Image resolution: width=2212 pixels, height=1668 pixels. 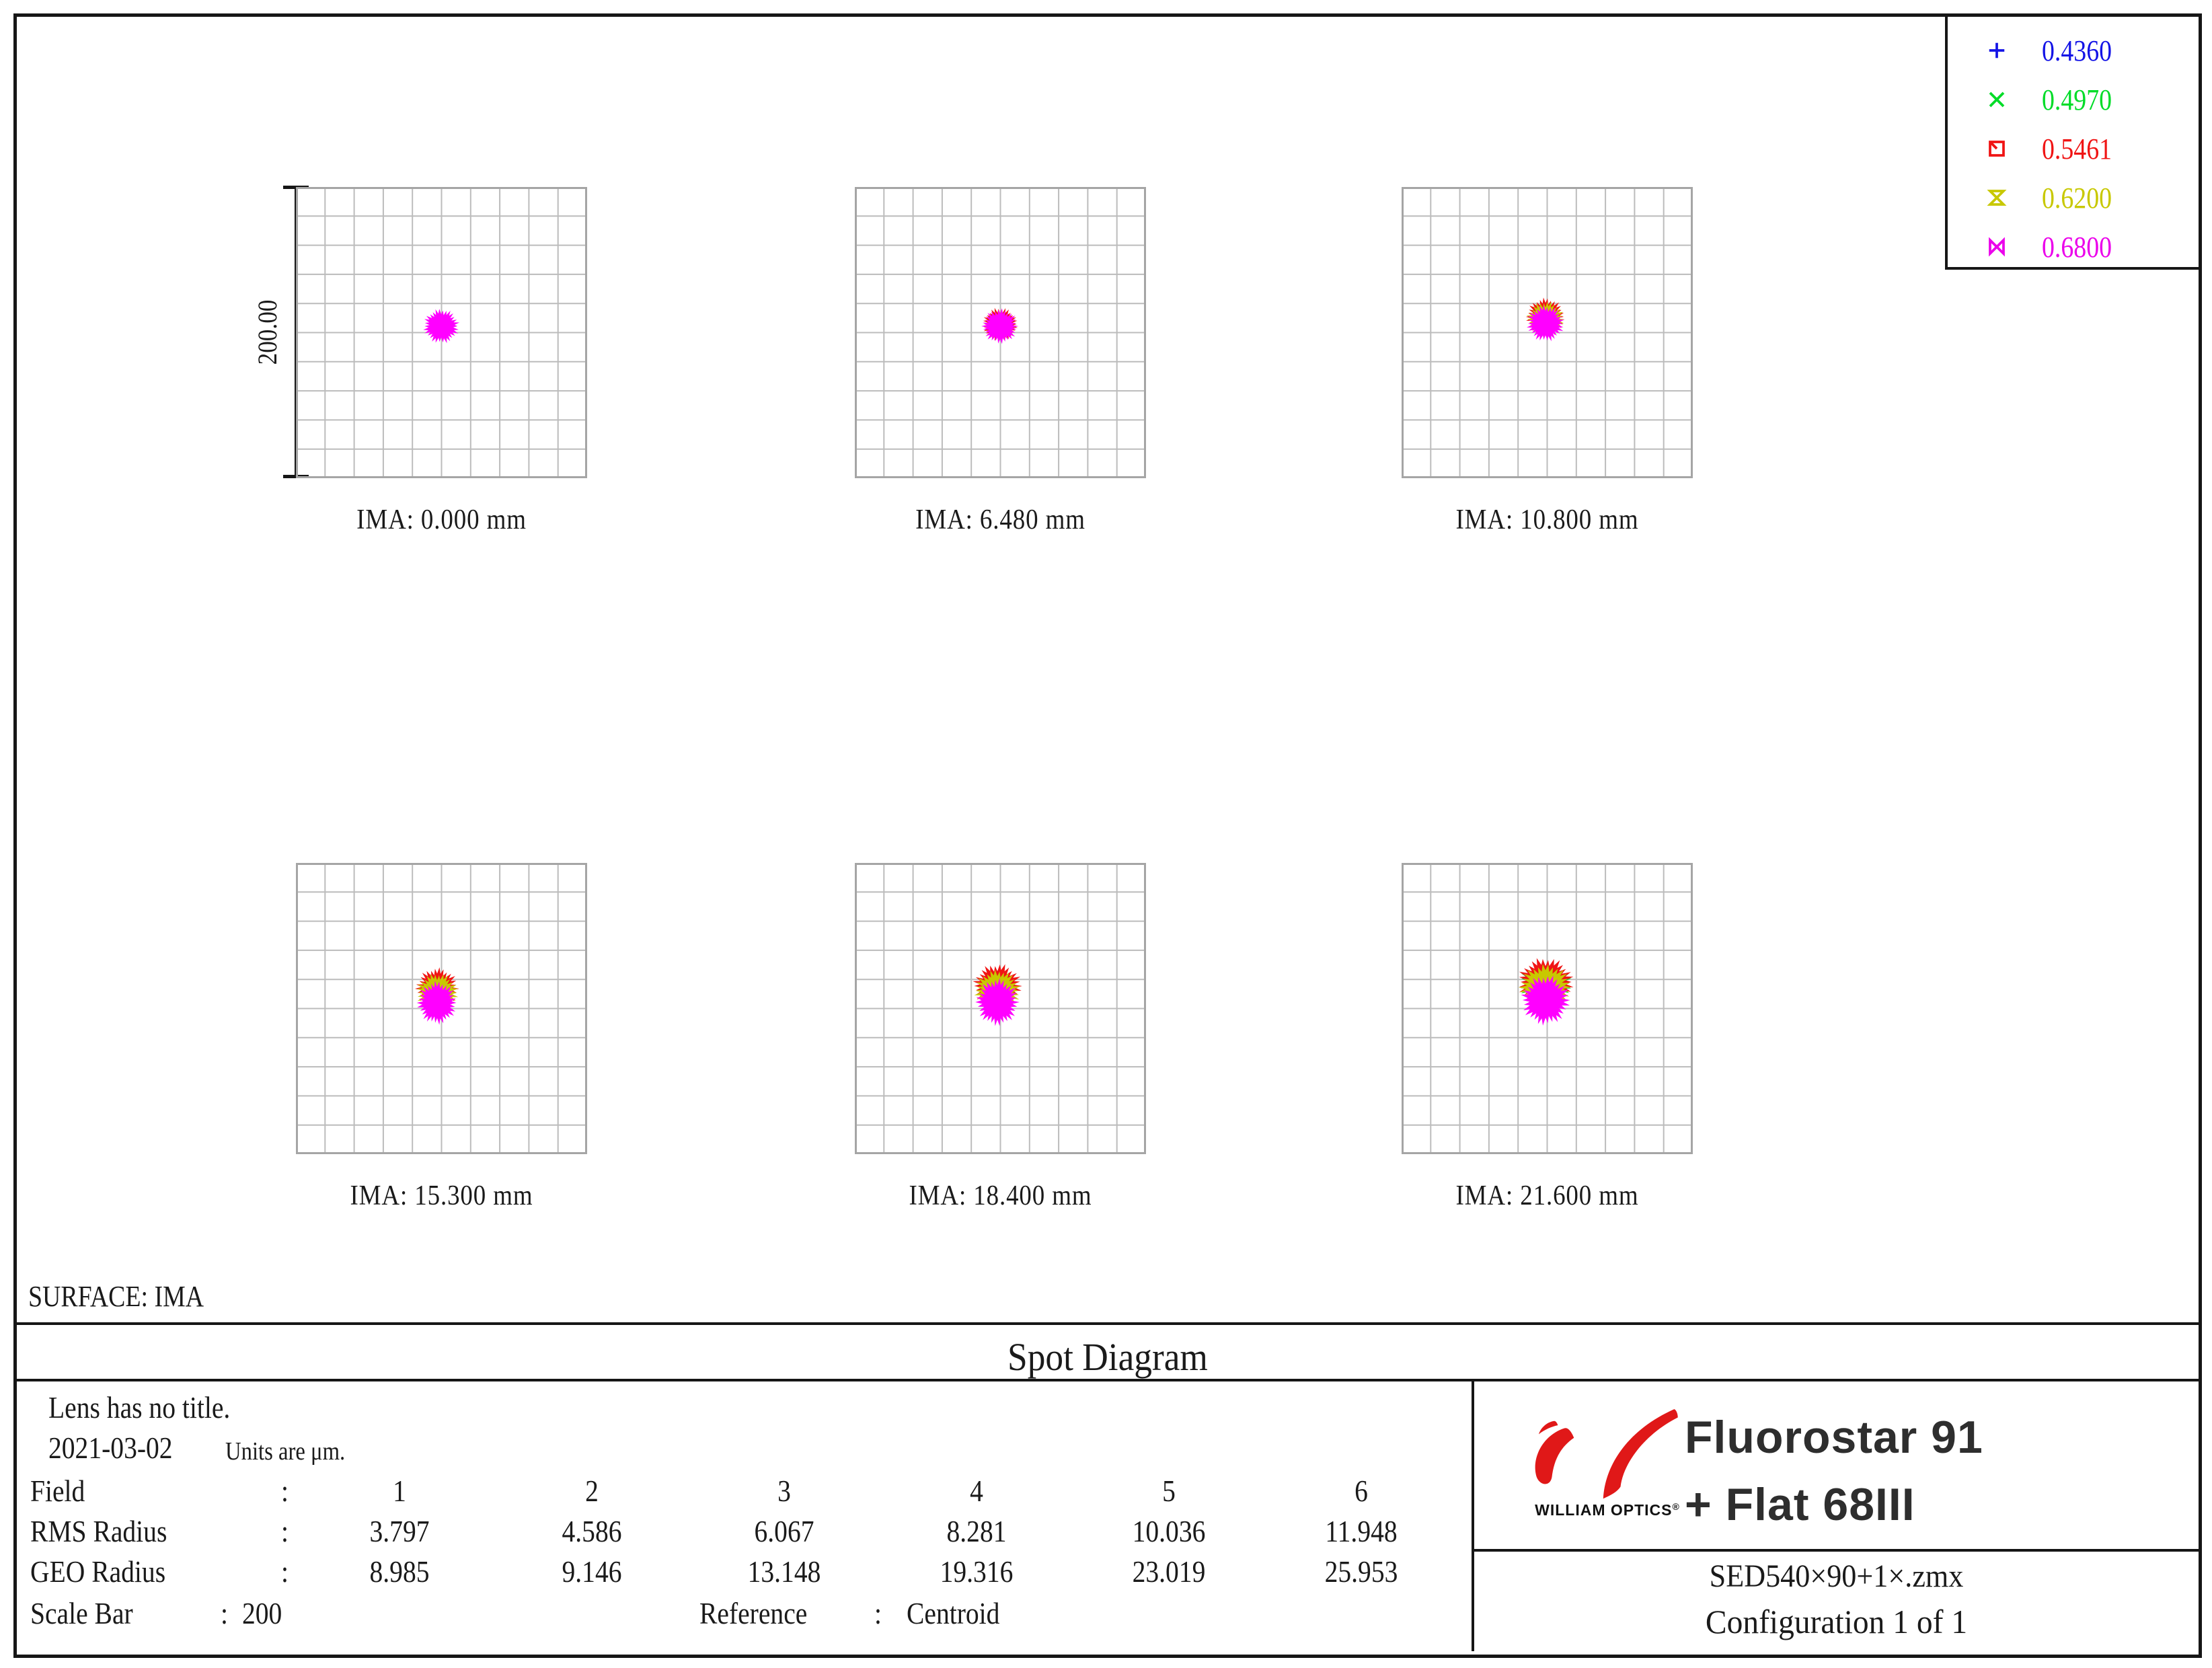 I want to click on scale-bar-row-label: Scale Bar, so click(x=81, y=1613).